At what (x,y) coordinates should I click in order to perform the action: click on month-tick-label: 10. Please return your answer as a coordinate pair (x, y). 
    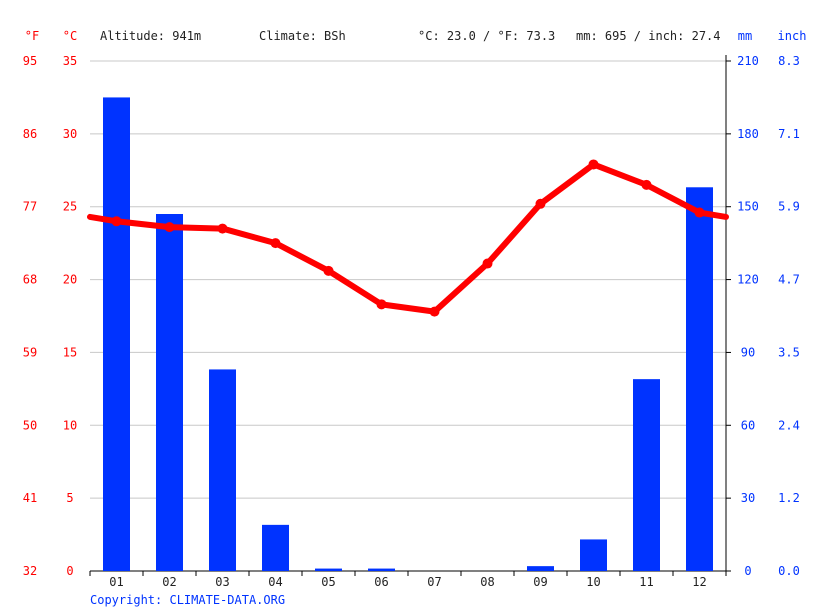
    Looking at the image, I should click on (593, 582).